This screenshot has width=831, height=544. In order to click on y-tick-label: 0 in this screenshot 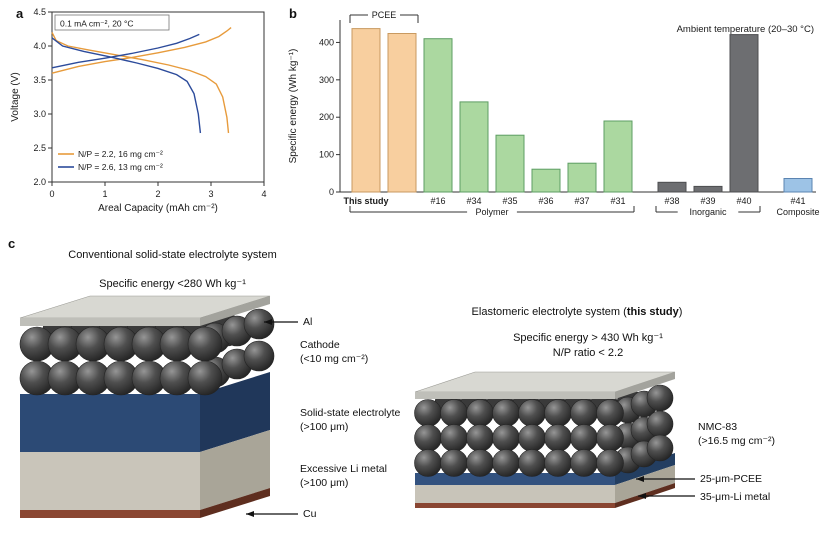, I will do `click(331, 192)`.